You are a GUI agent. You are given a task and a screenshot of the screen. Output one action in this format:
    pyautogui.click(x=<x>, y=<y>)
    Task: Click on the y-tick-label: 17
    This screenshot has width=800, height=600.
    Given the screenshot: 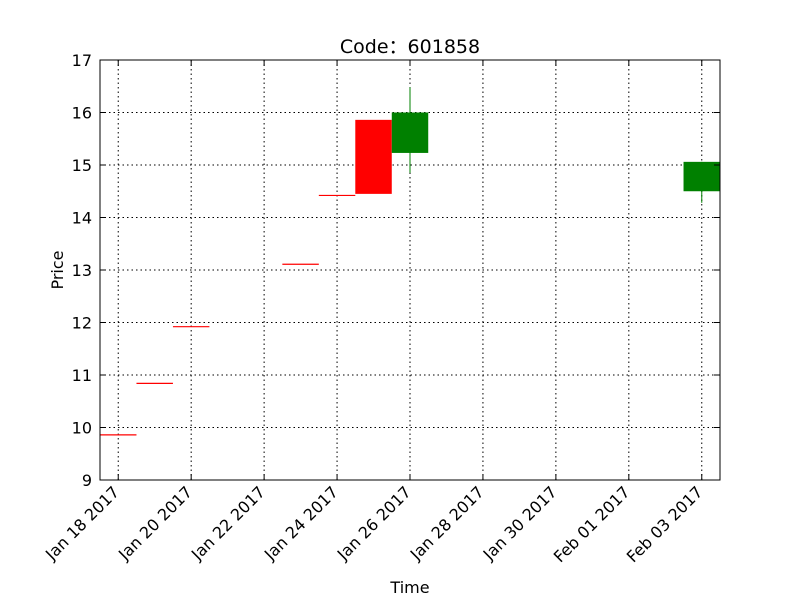 What is the action you would take?
    pyautogui.click(x=82, y=60)
    